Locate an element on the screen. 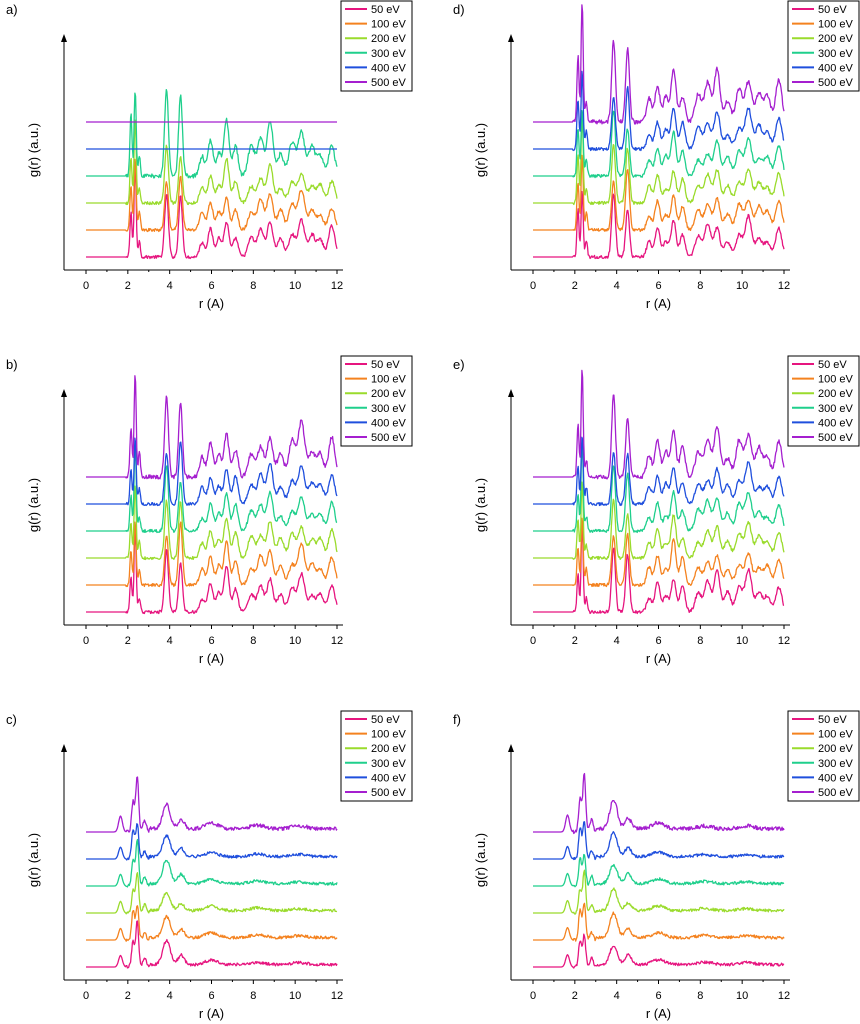 The width and height of the screenshot is (860, 1024). panel-label: f) is located at coordinates (457, 719).